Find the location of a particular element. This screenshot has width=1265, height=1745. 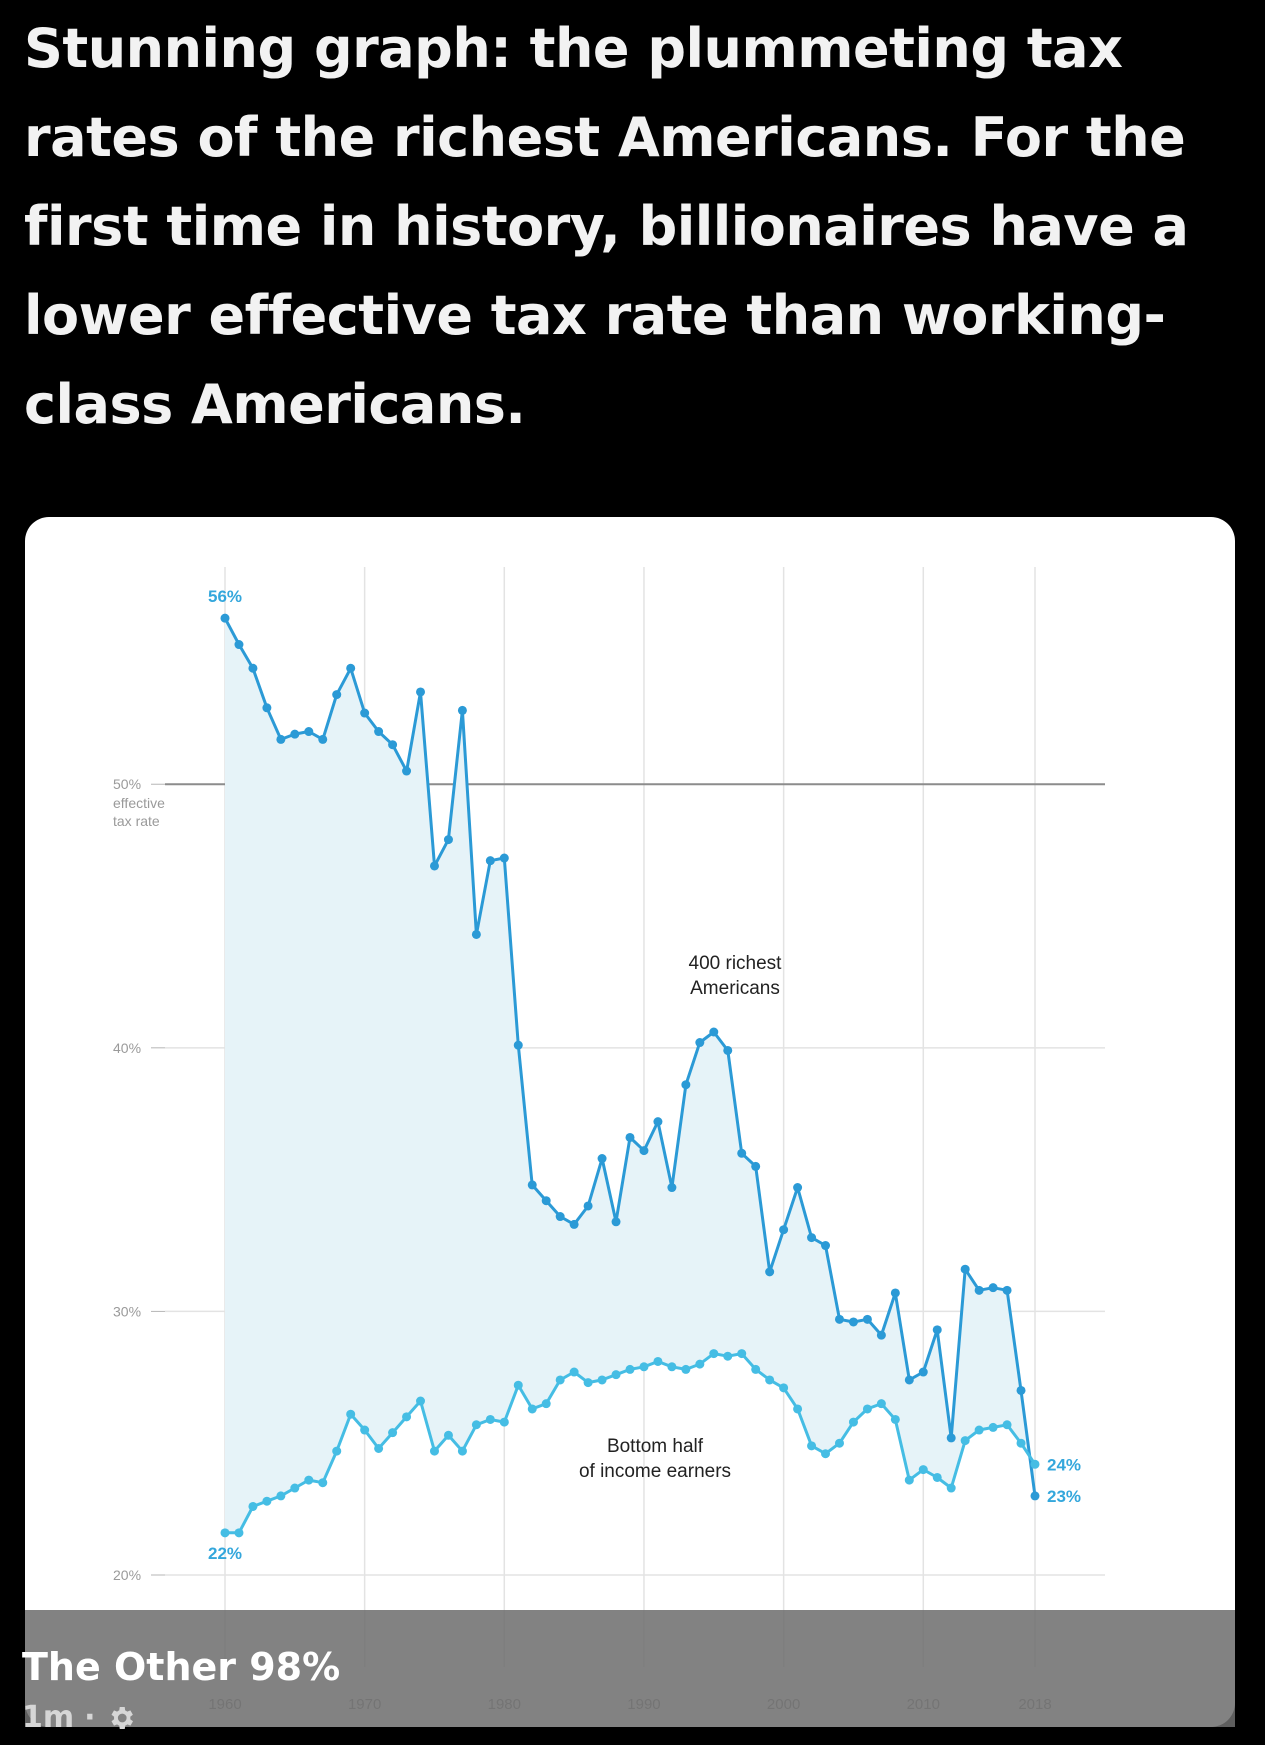

caption-overlay is located at coordinates (630, 1668).